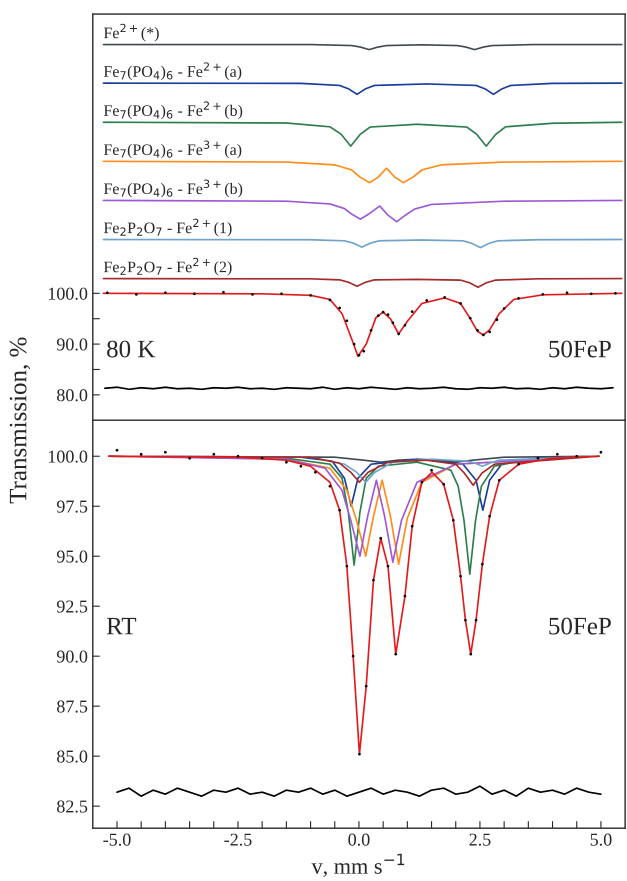  I want to click on y-tick-label: 85.0, so click(72, 756).